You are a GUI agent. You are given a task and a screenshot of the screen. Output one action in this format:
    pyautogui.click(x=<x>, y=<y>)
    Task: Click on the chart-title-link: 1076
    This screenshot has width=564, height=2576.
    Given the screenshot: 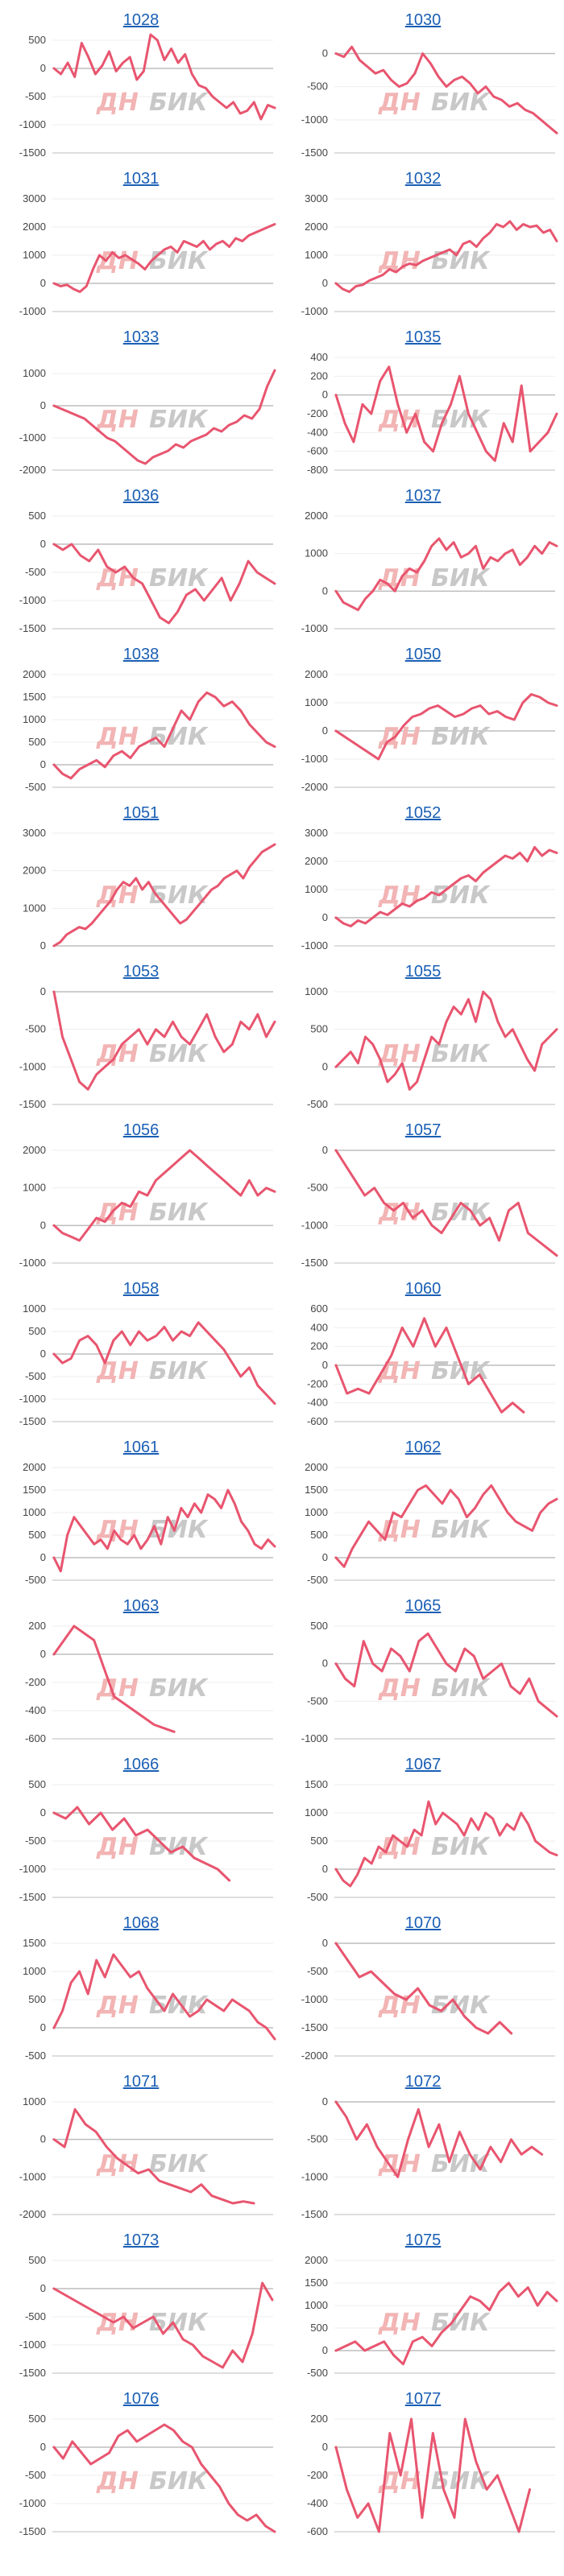 What is the action you would take?
    pyautogui.click(x=141, y=2399)
    